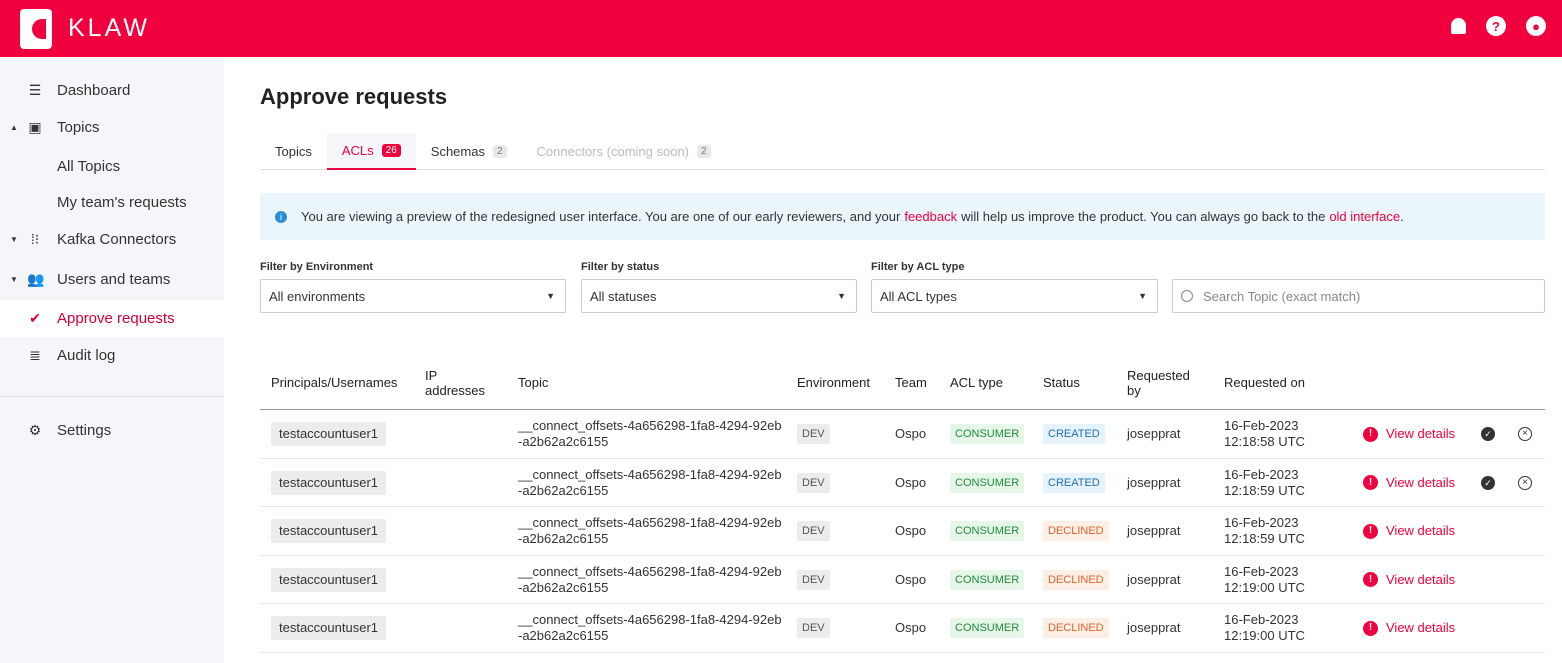 Image resolution: width=1562 pixels, height=663 pixels. Describe the element at coordinates (112, 90) in the screenshot. I see `sidebar-item-dashboard: ☰ Dashboard` at that location.